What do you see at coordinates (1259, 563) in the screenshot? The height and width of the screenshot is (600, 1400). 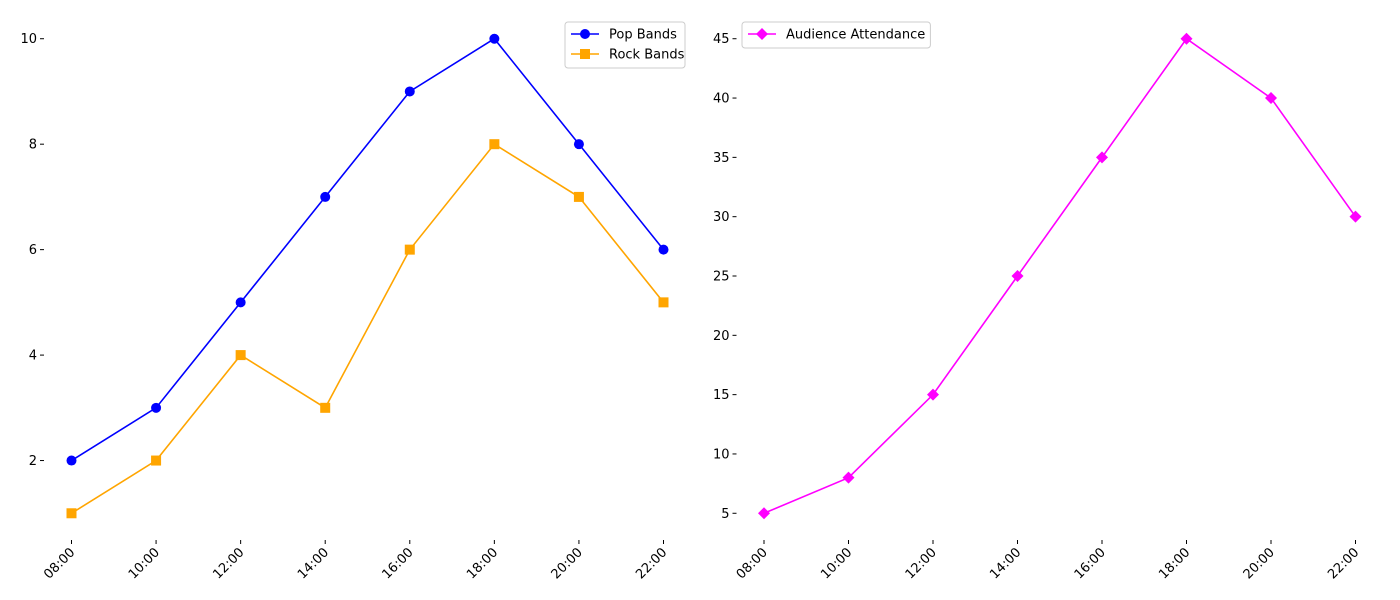 I see `x-tick-label: 20:00` at bounding box center [1259, 563].